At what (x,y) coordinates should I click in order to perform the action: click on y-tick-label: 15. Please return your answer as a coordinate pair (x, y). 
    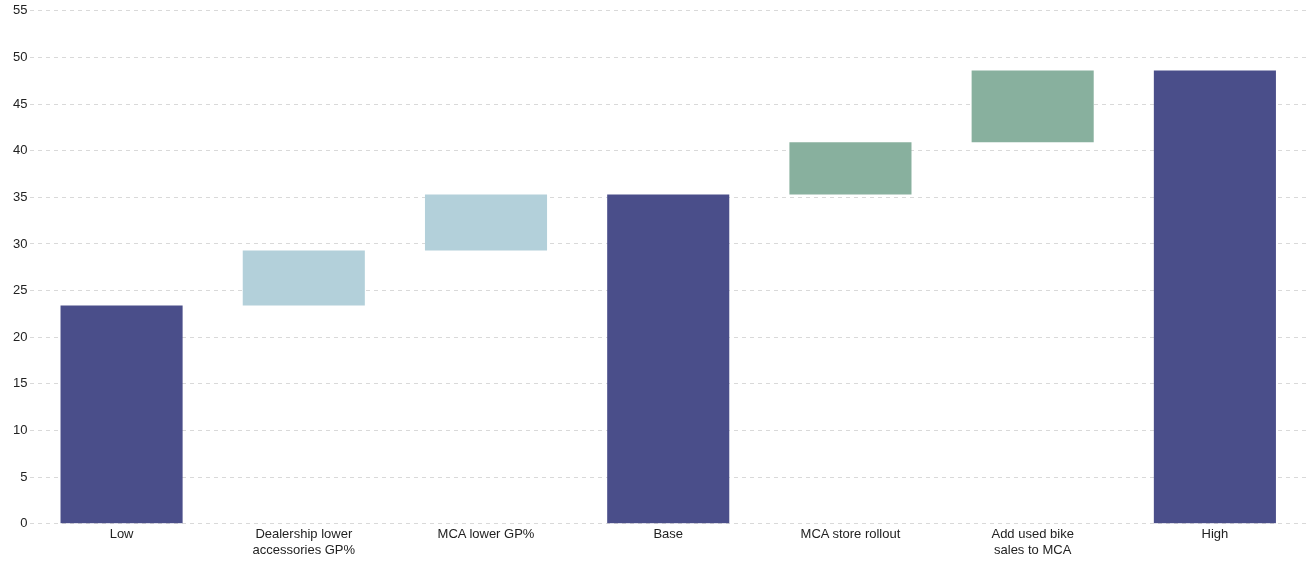
    Looking at the image, I should click on (20, 383).